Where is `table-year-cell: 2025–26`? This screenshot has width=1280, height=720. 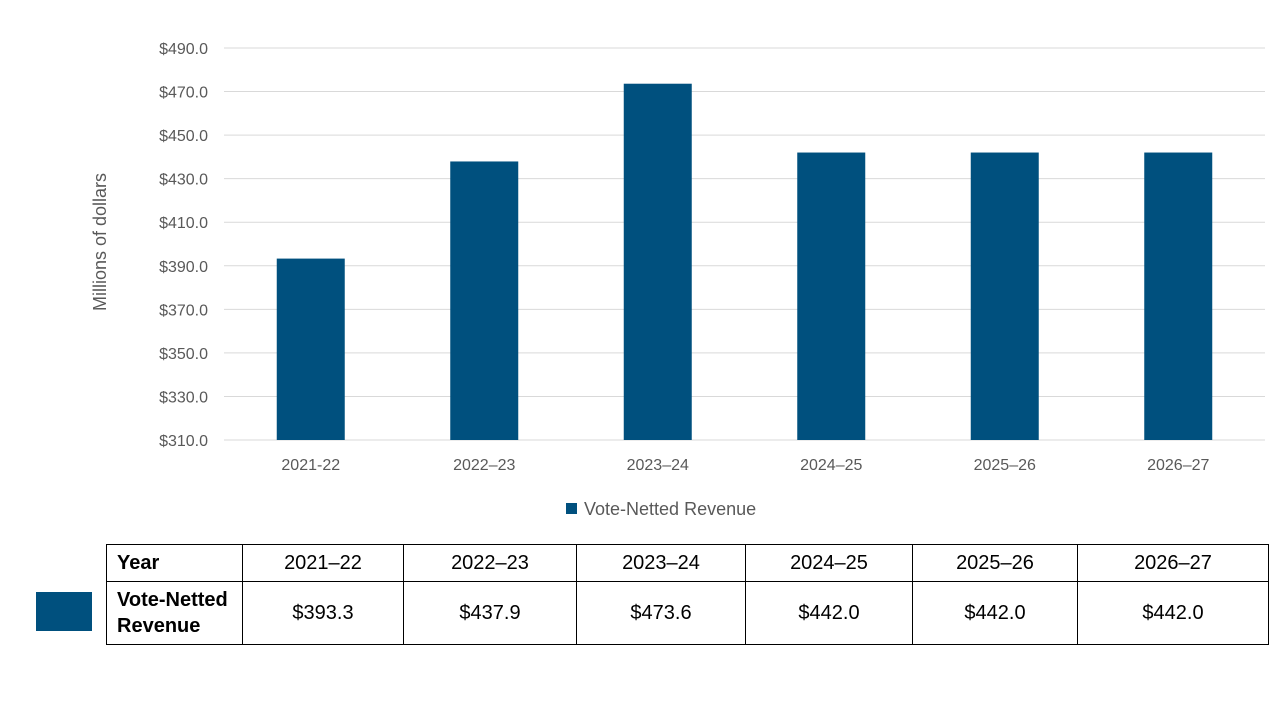 table-year-cell: 2025–26 is located at coordinates (995, 563).